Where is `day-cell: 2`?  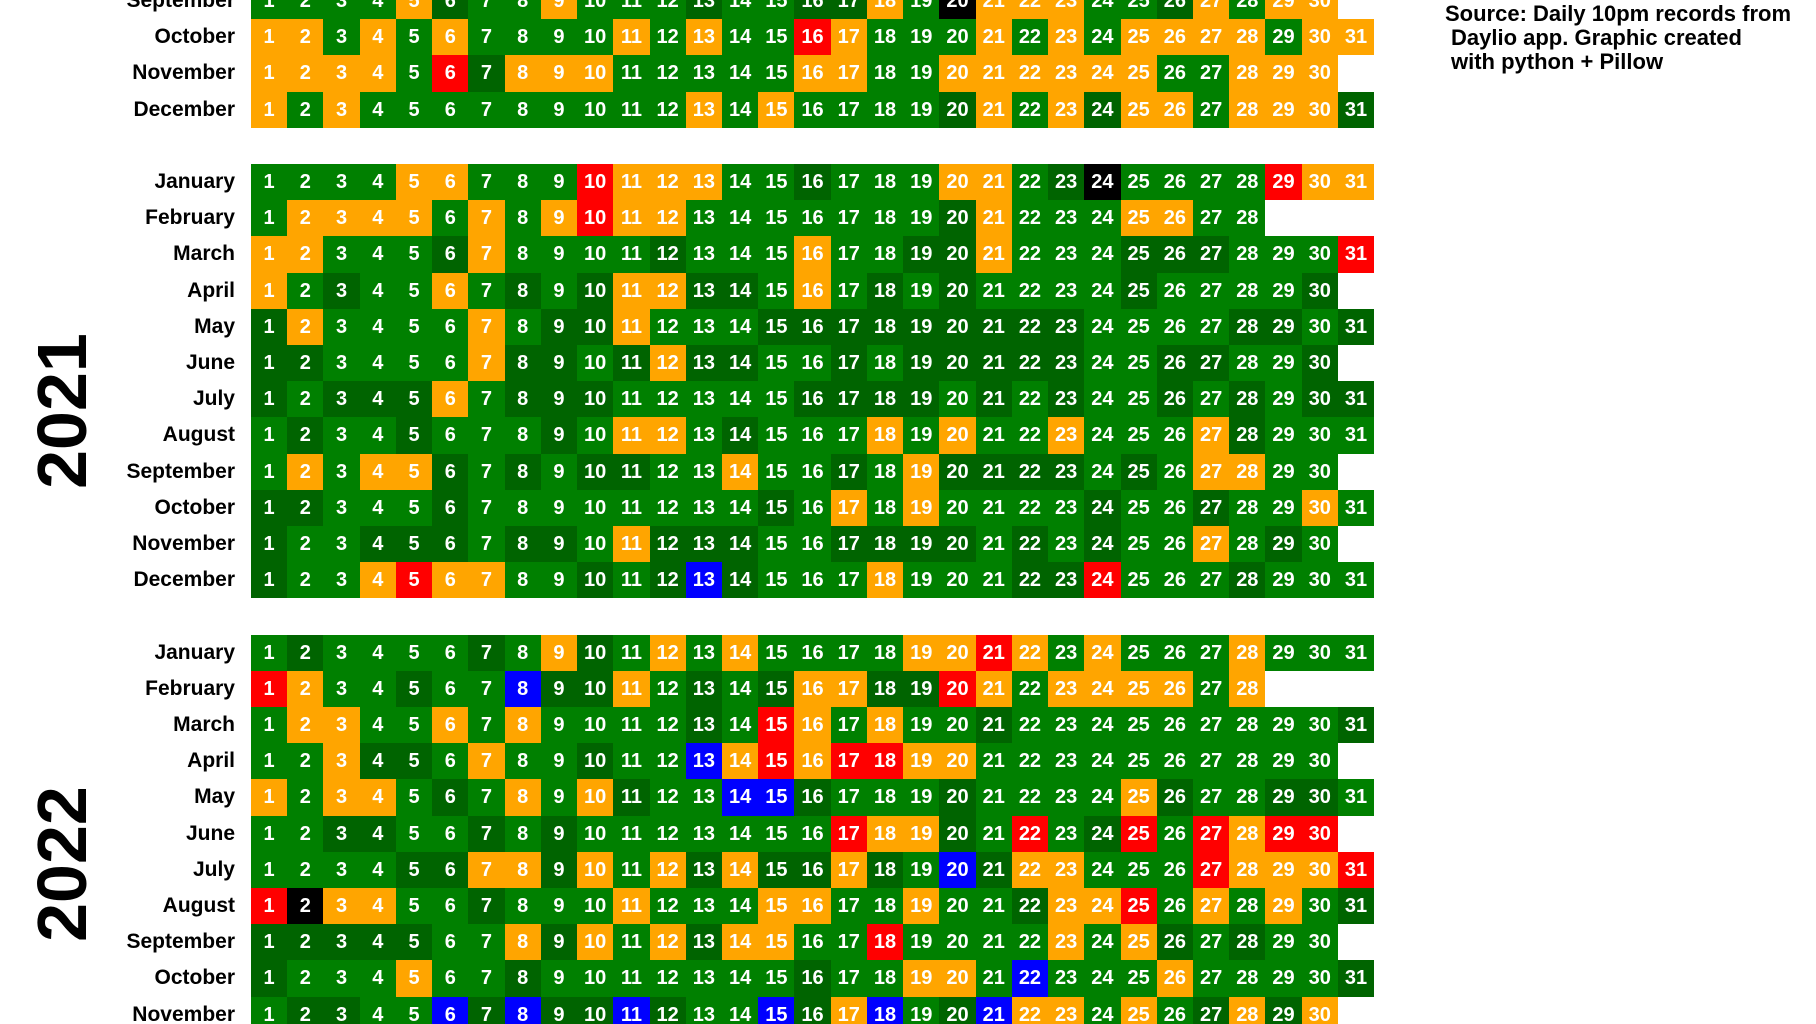
day-cell: 2 is located at coordinates (305, 544).